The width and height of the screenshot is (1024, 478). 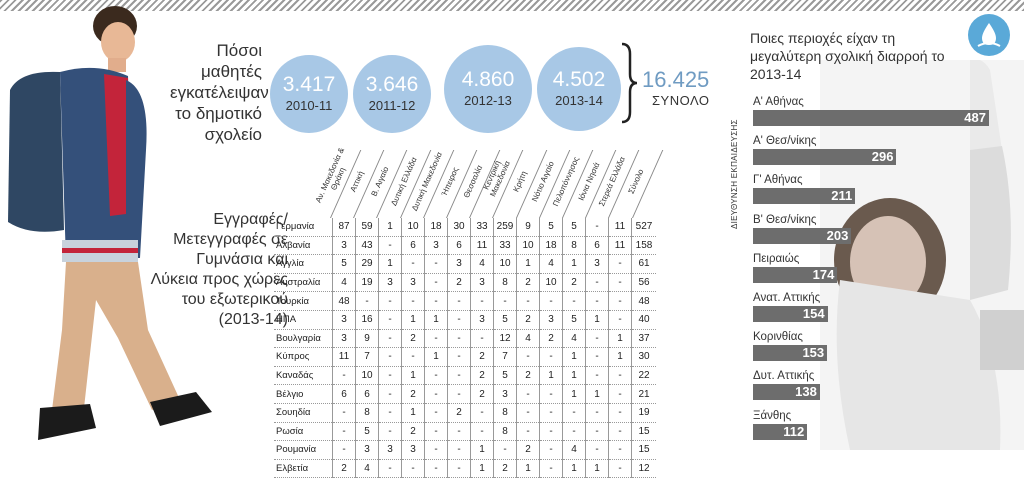 I want to click on country-name: Σουηδία, so click(x=303, y=413).